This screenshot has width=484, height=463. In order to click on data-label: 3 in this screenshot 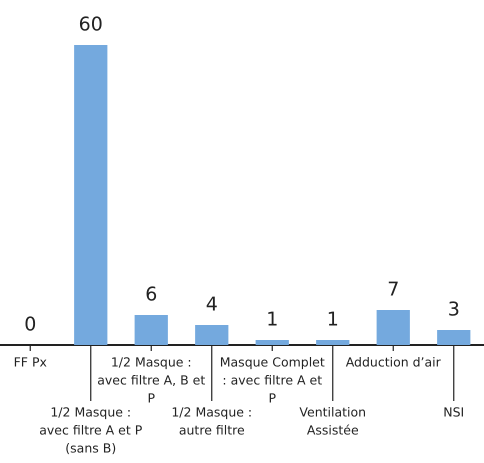, I will do `click(454, 309)`.